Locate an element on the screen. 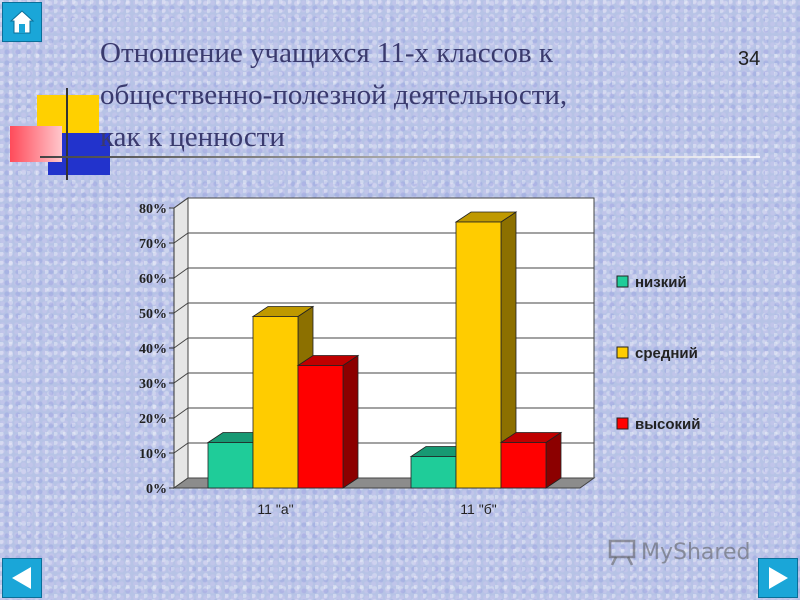 The width and height of the screenshot is (800, 600). bar-высокий-1 is located at coordinates (531, 460).